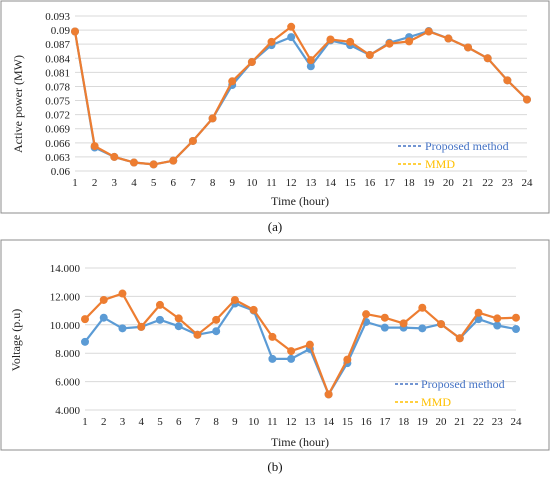  Describe the element at coordinates (216, 422) in the screenshot. I see `x-tick-label: 8` at that location.